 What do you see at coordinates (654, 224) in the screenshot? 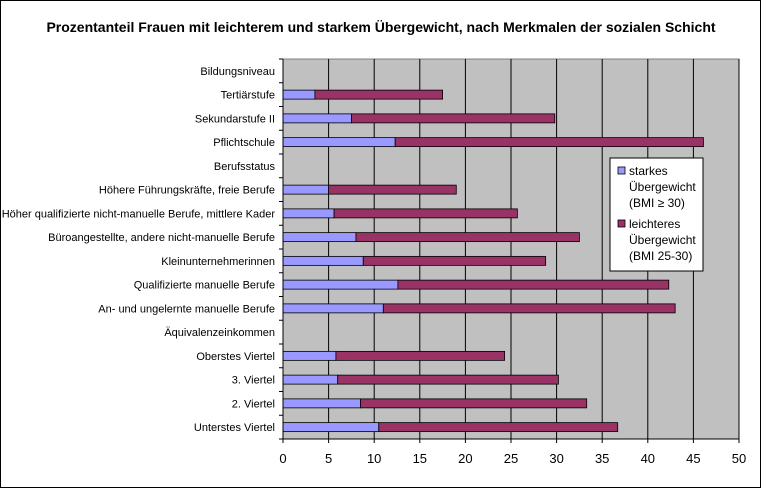
I see `legend-label: leichteres` at bounding box center [654, 224].